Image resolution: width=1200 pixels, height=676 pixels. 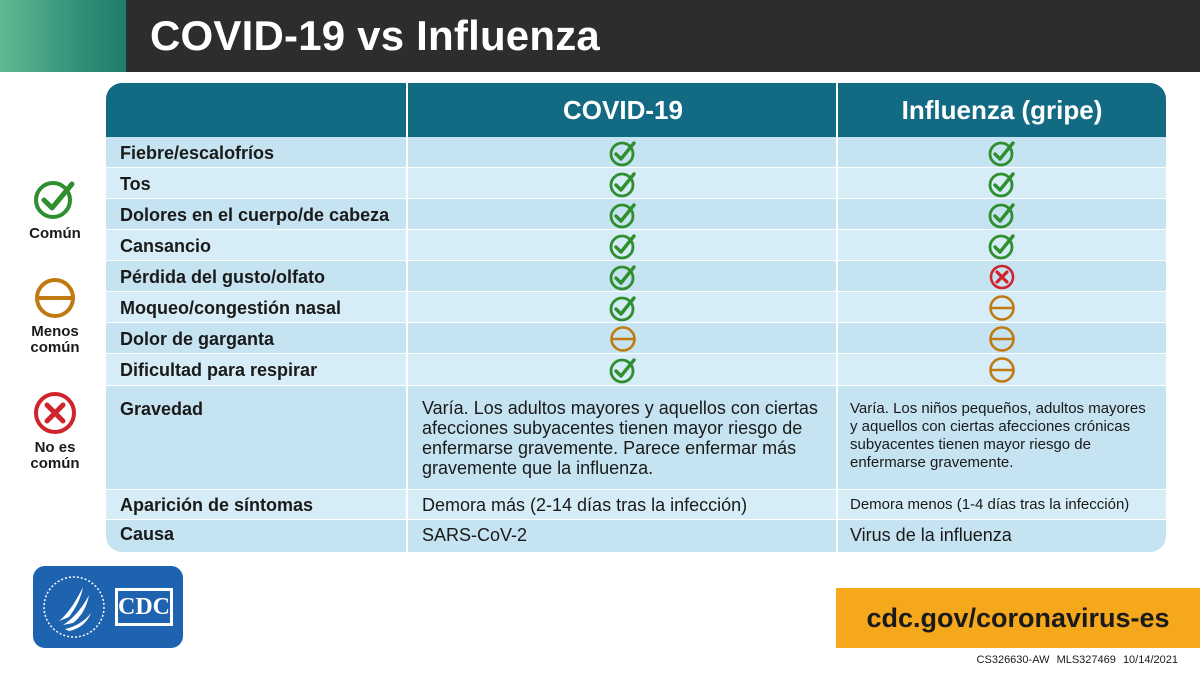 What do you see at coordinates (147, 534) in the screenshot?
I see `cause-label: Causa` at bounding box center [147, 534].